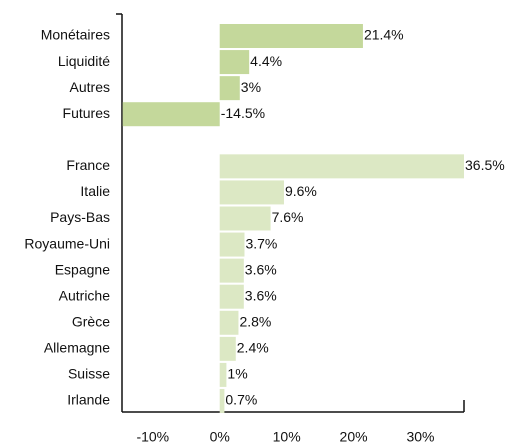 Image resolution: width=516 pixels, height=448 pixels. What do you see at coordinates (90, 87) in the screenshot?
I see `y-tick-label: Autres` at bounding box center [90, 87].